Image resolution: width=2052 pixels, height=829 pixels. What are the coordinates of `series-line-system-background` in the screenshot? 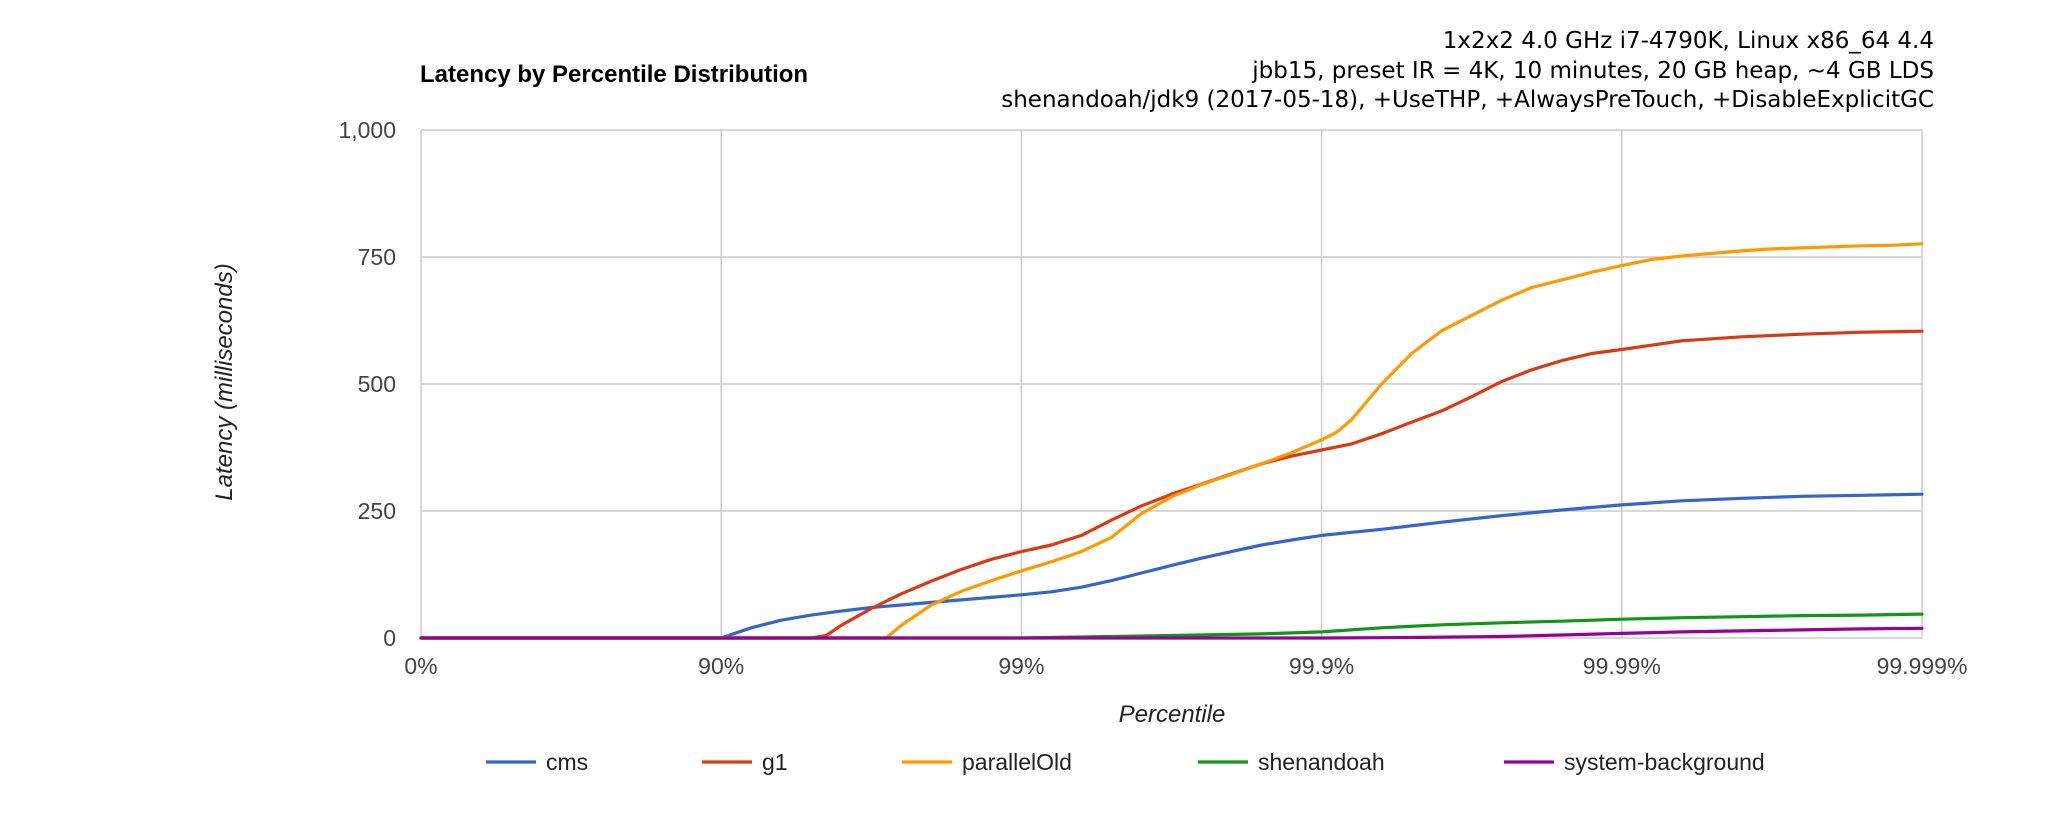 It's located at (1171, 633).